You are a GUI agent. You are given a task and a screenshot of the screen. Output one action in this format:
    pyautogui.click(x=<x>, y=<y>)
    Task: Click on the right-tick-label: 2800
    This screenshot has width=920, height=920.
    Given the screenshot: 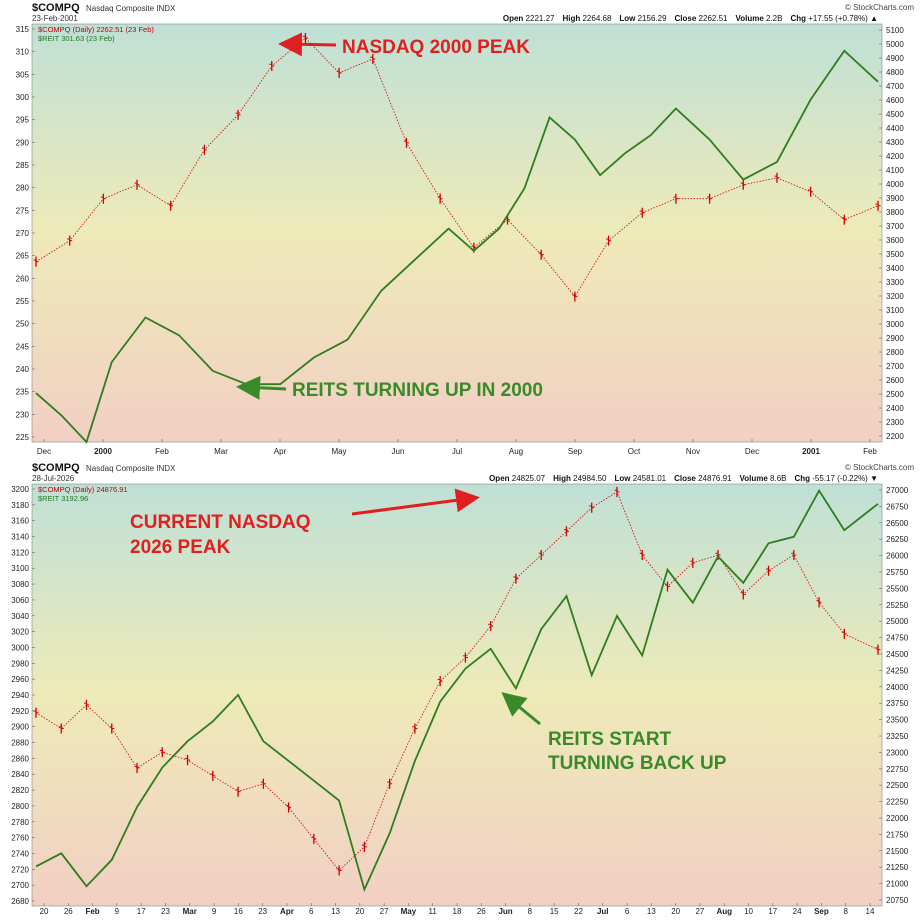 What is the action you would take?
    pyautogui.click(x=895, y=352)
    